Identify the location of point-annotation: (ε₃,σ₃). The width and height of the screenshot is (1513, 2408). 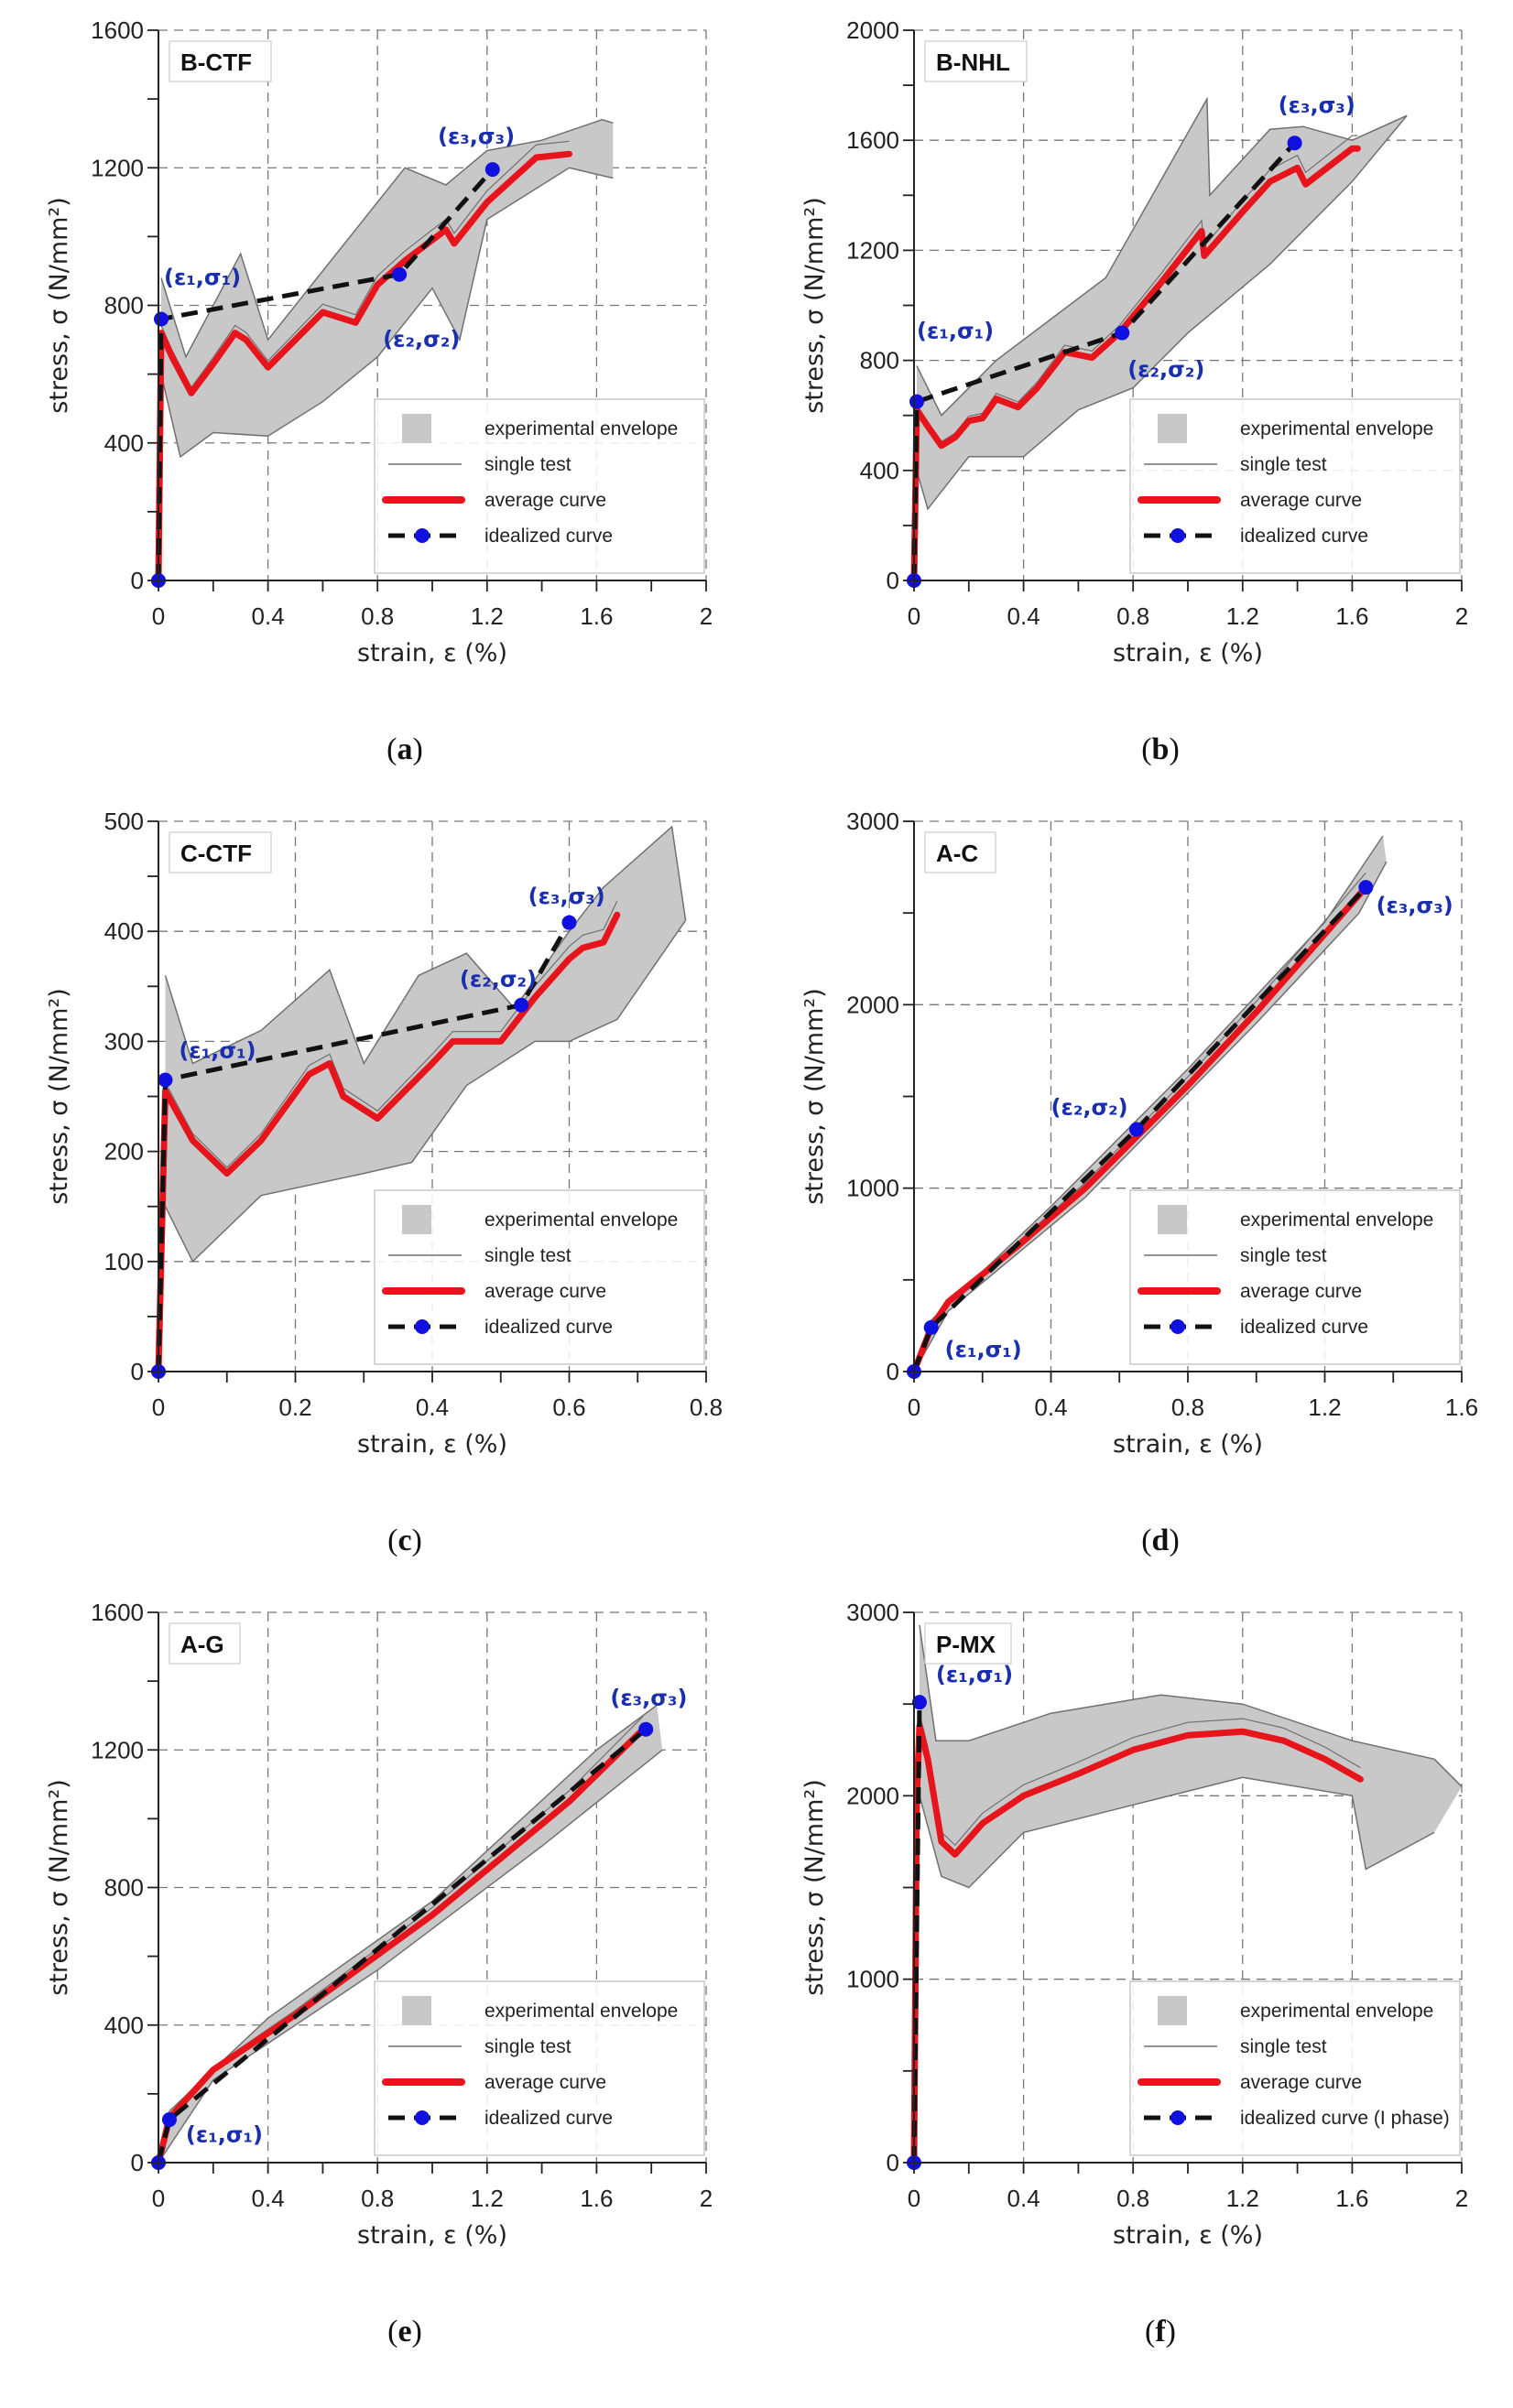
(1317, 105).